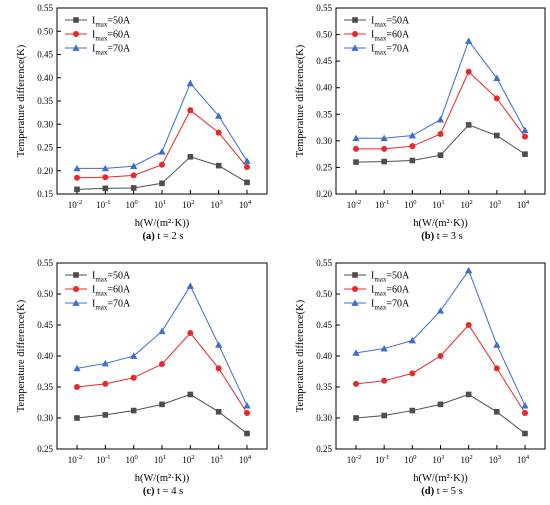 The image size is (550, 505). What do you see at coordinates (103, 204) in the screenshot?
I see `x-tick-label: 10⁻¹` at bounding box center [103, 204].